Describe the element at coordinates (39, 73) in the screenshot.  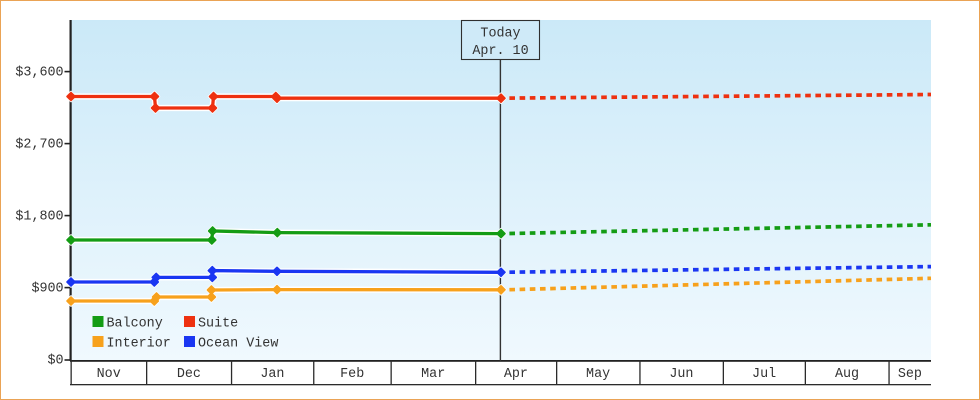
I see `svg-text: $3,600` at that location.